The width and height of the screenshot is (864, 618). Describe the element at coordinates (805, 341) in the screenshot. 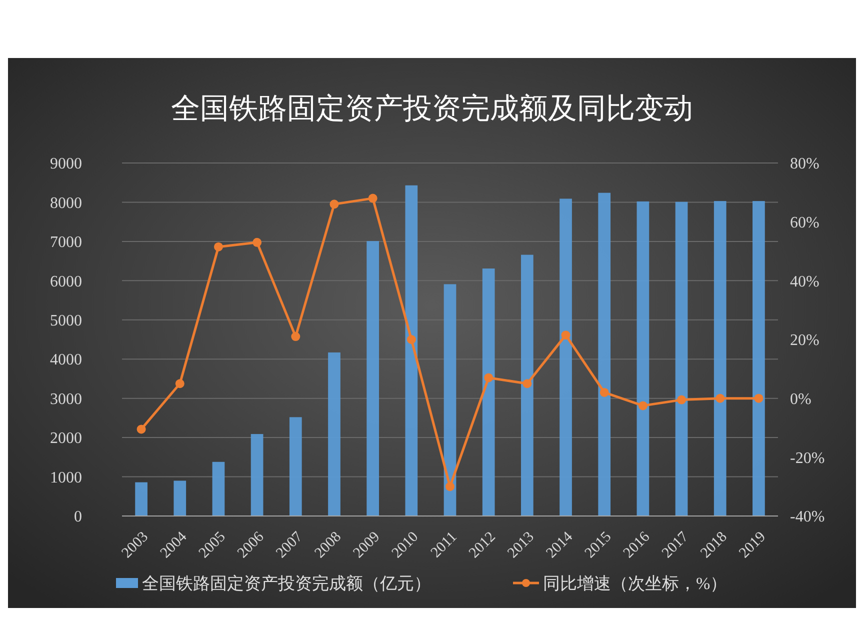

I see `y2-tick-label: 20%` at that location.